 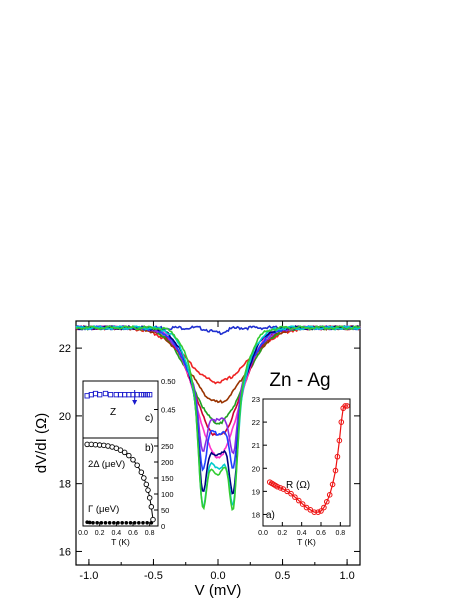 What do you see at coordinates (302, 533) in the screenshot?
I see `inset-a-x-tick-label: 0.4` at bounding box center [302, 533].